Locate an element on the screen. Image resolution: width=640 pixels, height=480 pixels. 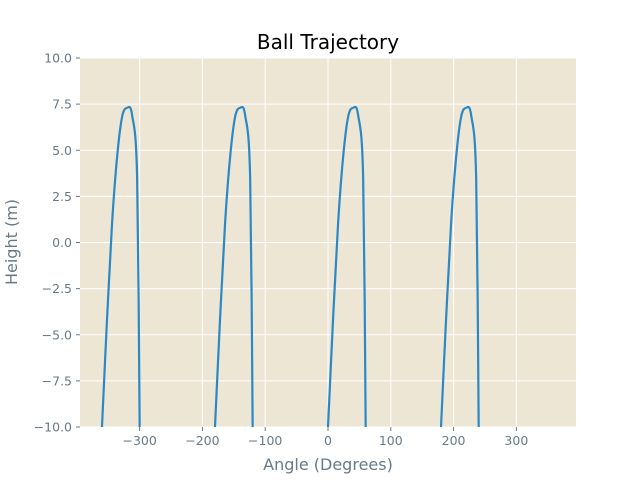
y-axis-ticks: −10.0 −7.5 −5.0 −2.5 0.0 2.5 5.0 7.5 10.0 is located at coordinates (57, 243).